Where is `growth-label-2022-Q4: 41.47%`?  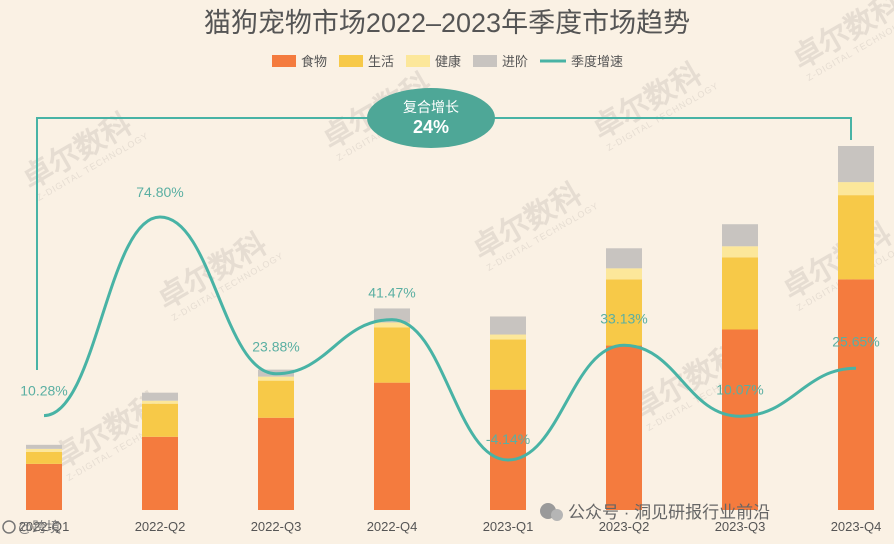
growth-label-2022-Q4: 41.47% is located at coordinates (391, 293).